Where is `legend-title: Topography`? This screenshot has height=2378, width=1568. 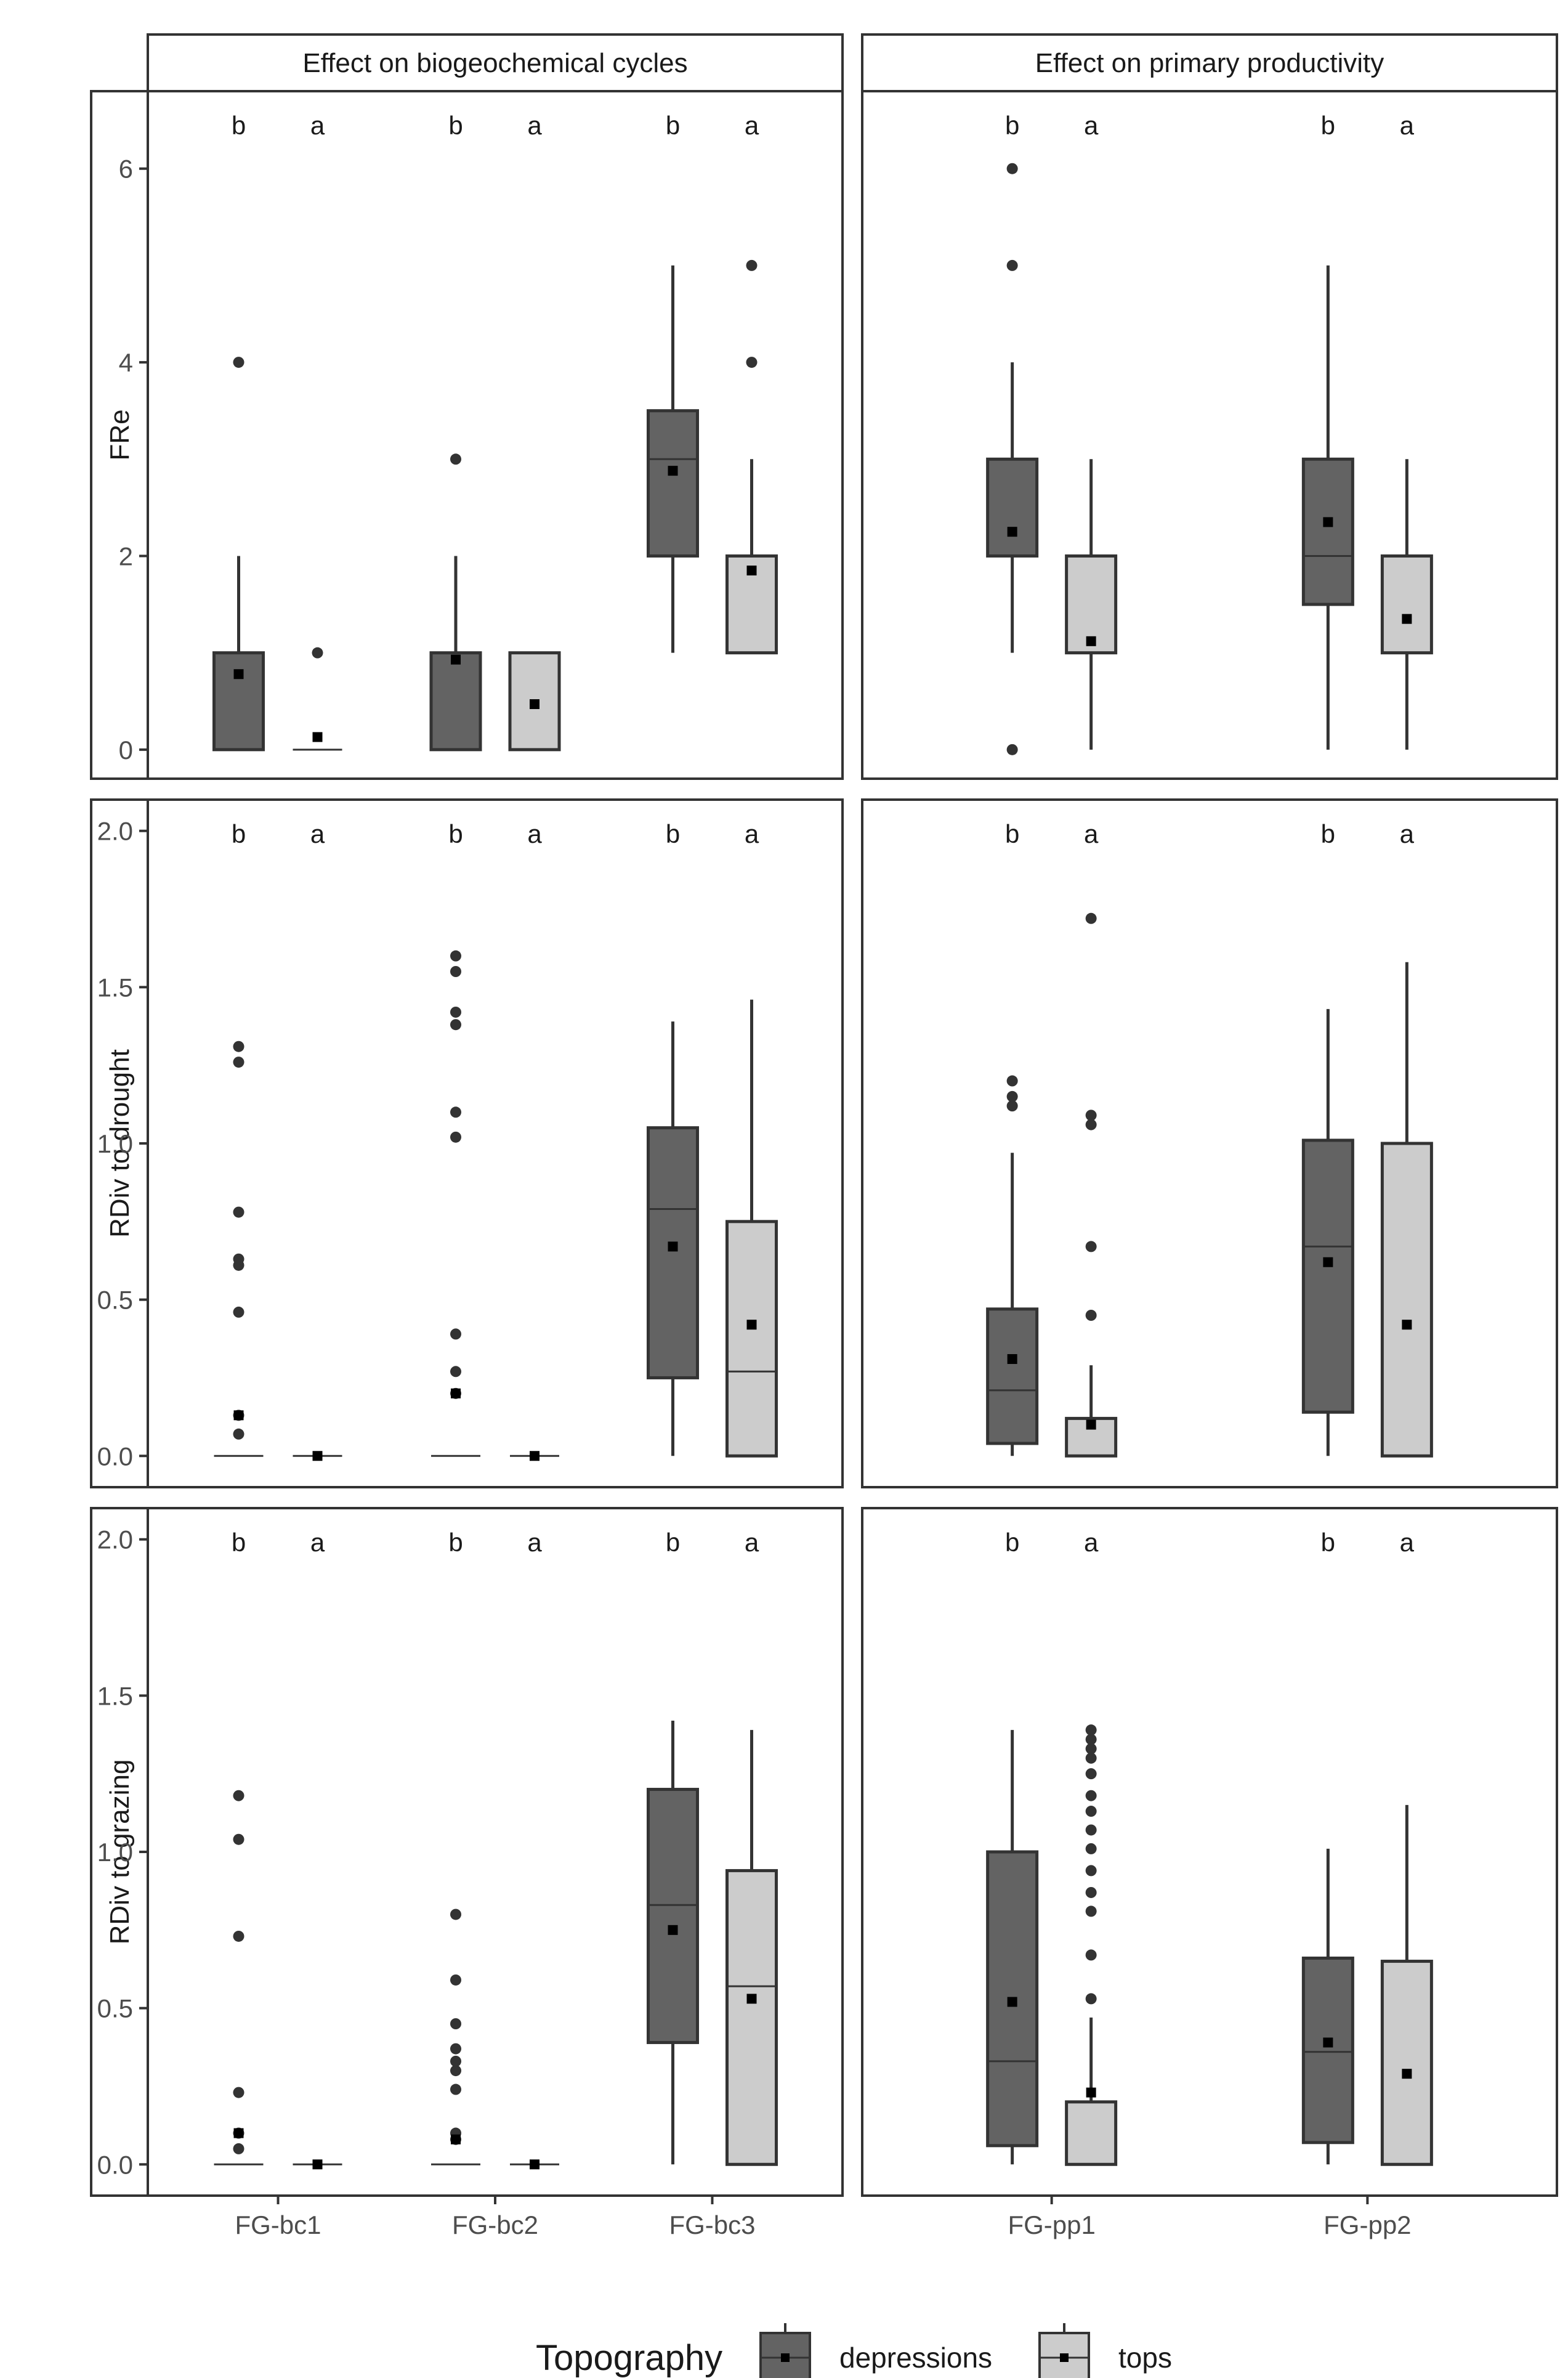
legend-title: Topography is located at coordinates (629, 2358).